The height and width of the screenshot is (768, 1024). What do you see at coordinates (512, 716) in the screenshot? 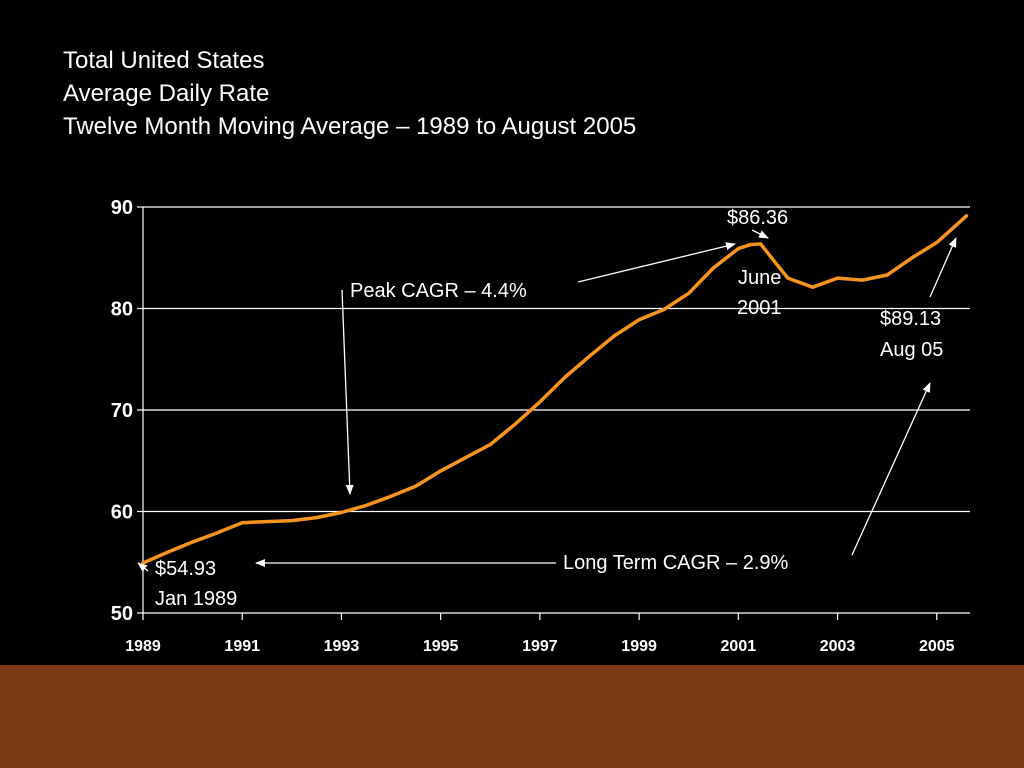
I see `footer-band` at bounding box center [512, 716].